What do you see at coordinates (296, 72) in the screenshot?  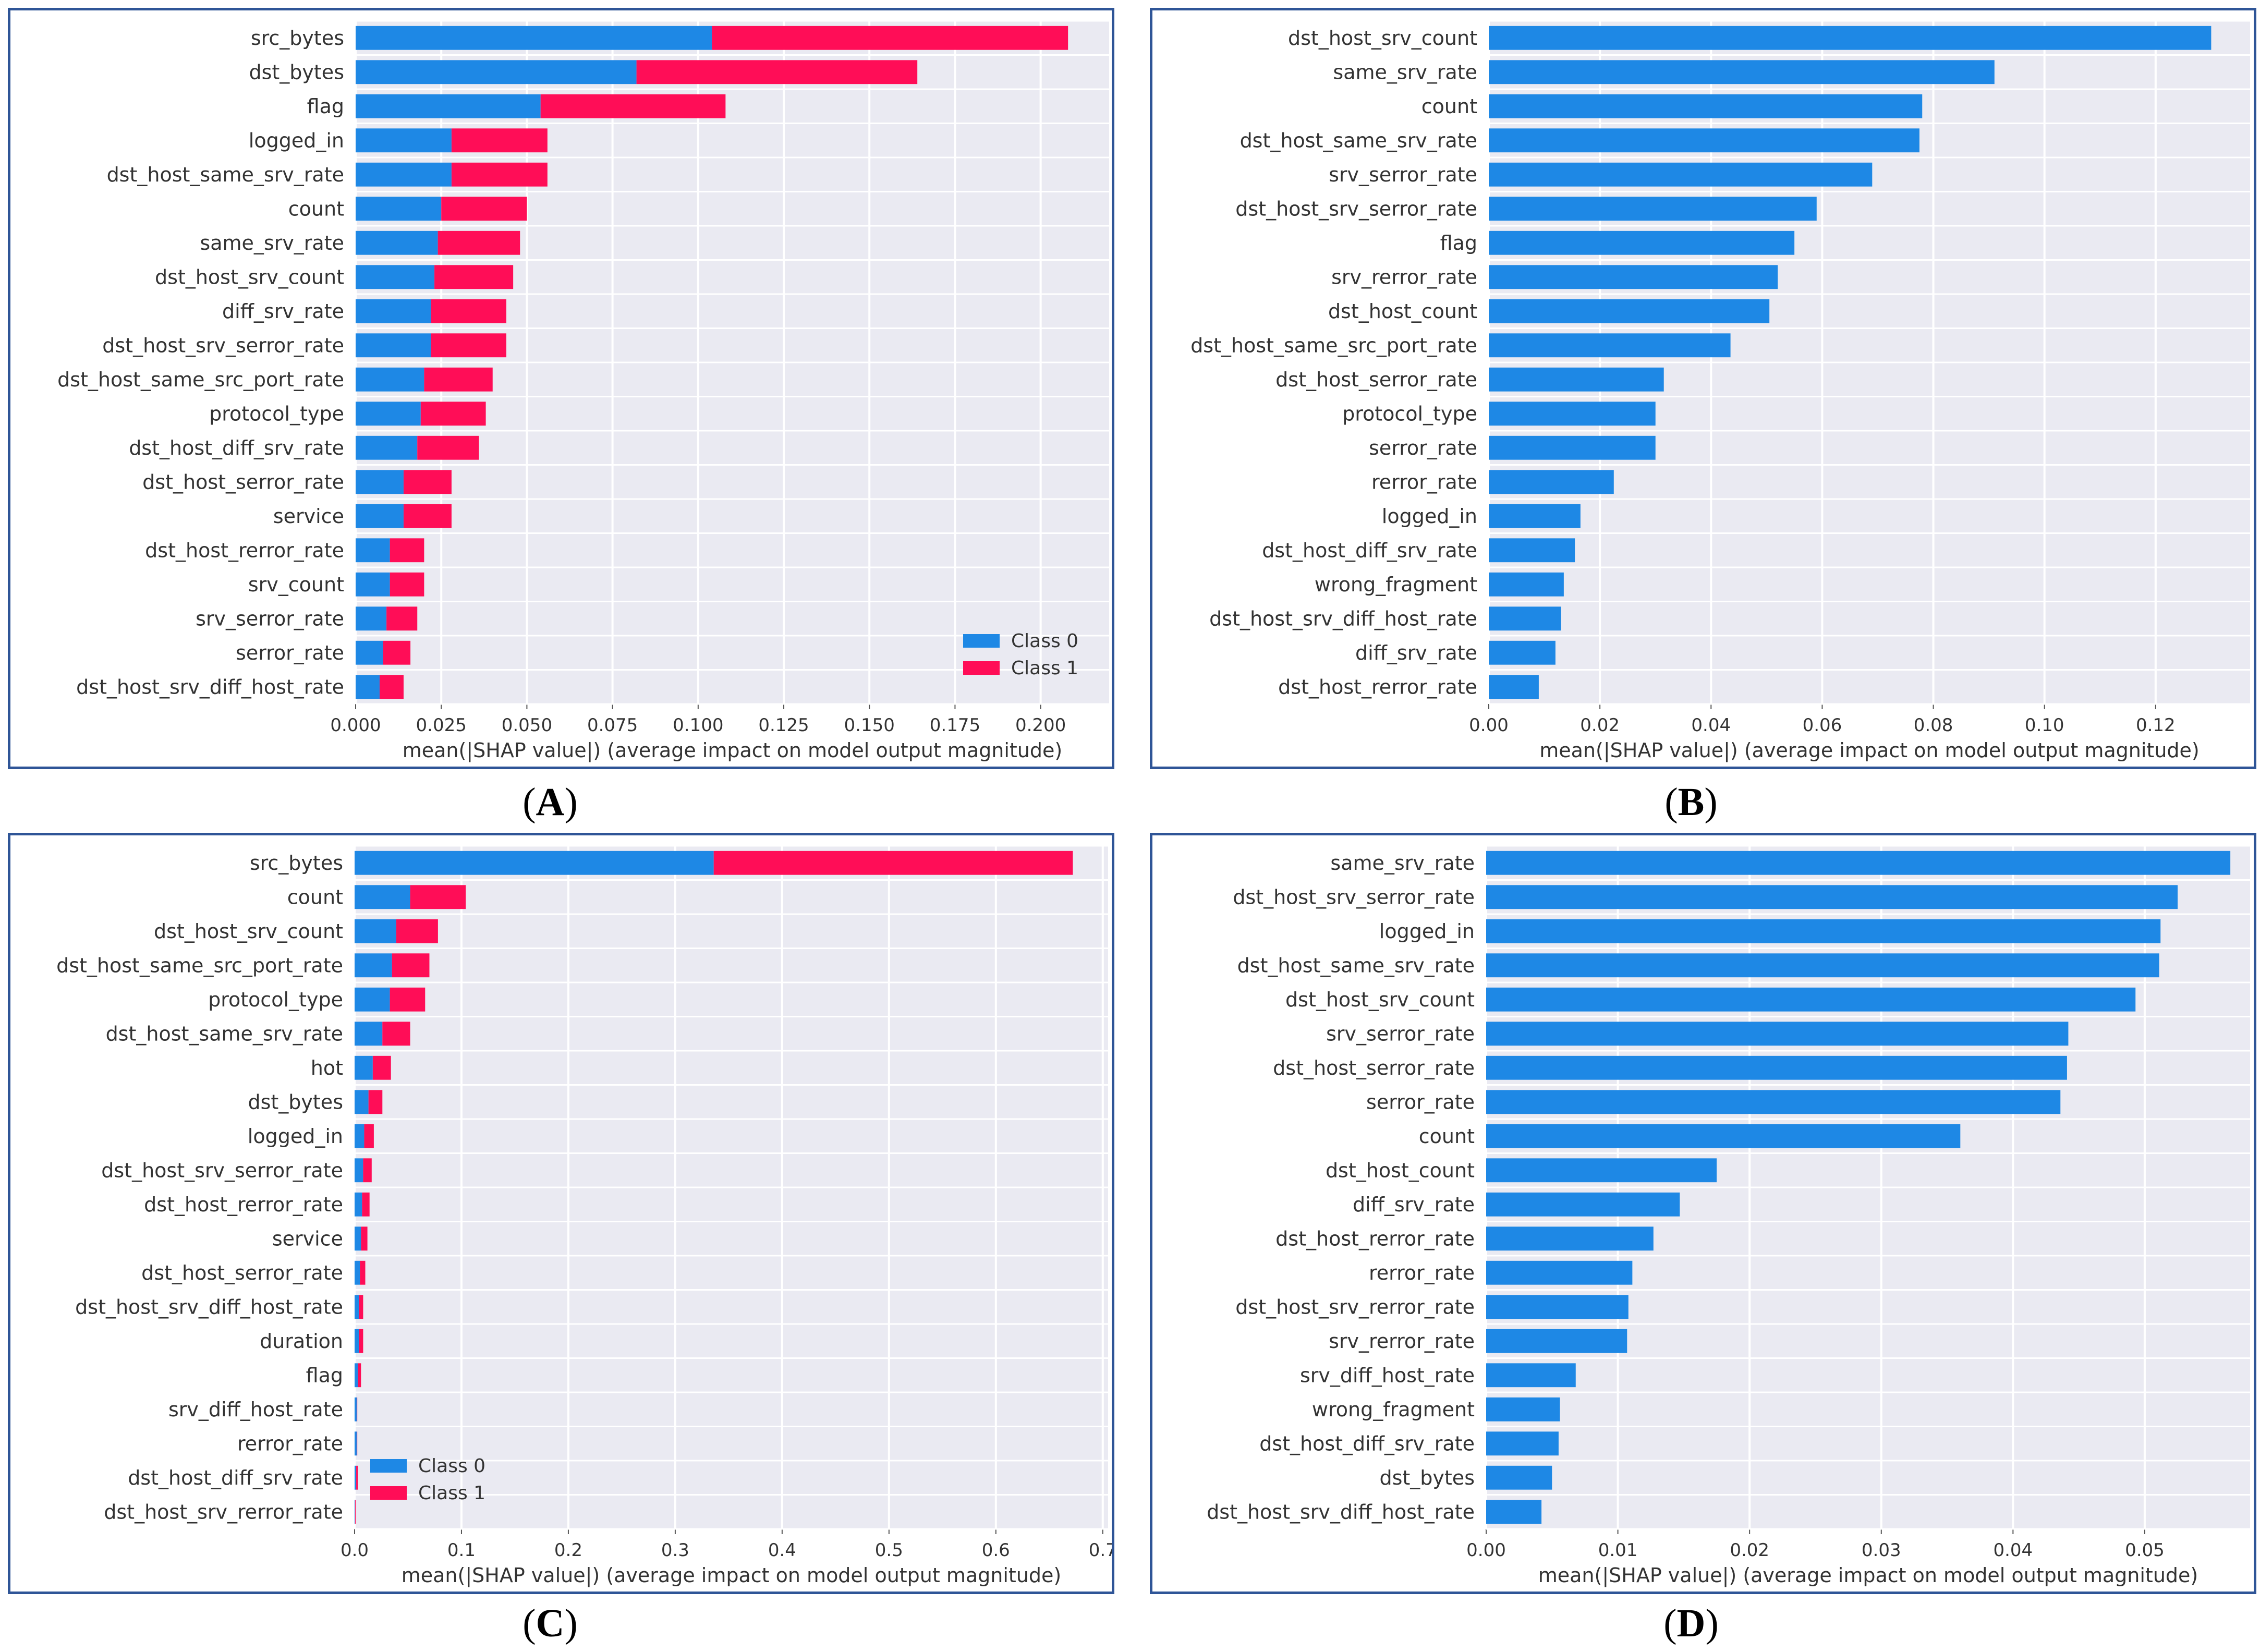 I see `y-tick-label: dst_bytes` at bounding box center [296, 72].